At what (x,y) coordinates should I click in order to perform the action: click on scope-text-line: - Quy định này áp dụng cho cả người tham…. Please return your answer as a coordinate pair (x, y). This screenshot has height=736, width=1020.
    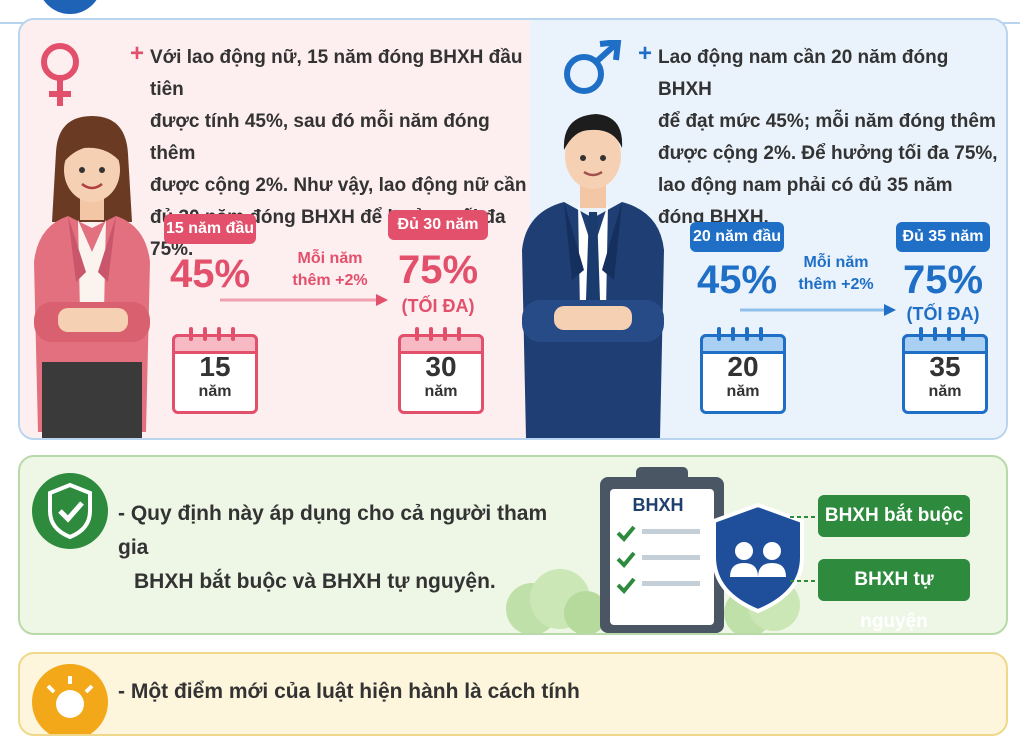
    Looking at the image, I should click on (333, 530).